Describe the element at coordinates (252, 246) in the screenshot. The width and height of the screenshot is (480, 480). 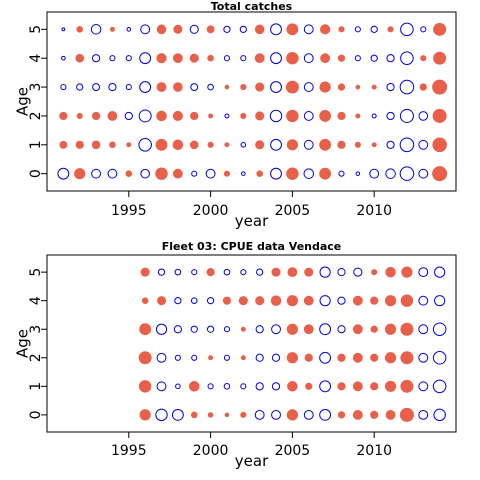
I see `chart-title: Fleet 03: CPUE data Vendace` at that location.